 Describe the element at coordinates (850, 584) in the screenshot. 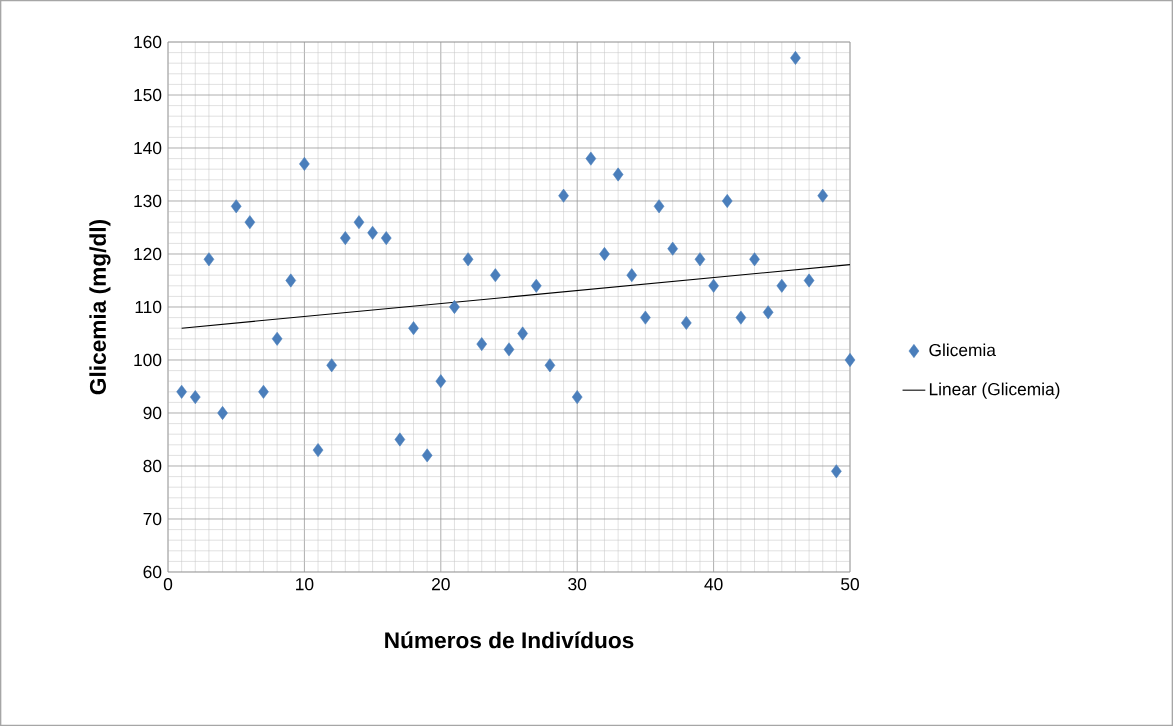

I see `x-tick-label: 50` at that location.